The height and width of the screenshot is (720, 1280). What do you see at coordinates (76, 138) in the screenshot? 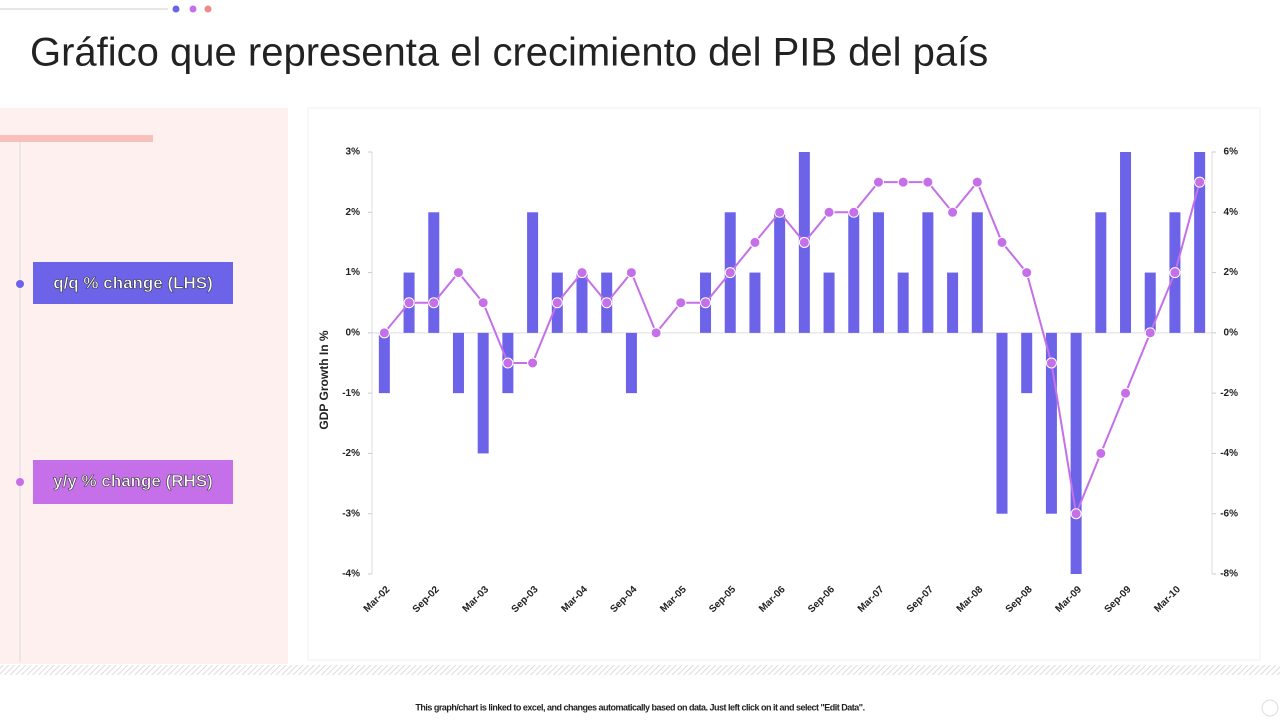
I see `side-accent` at bounding box center [76, 138].